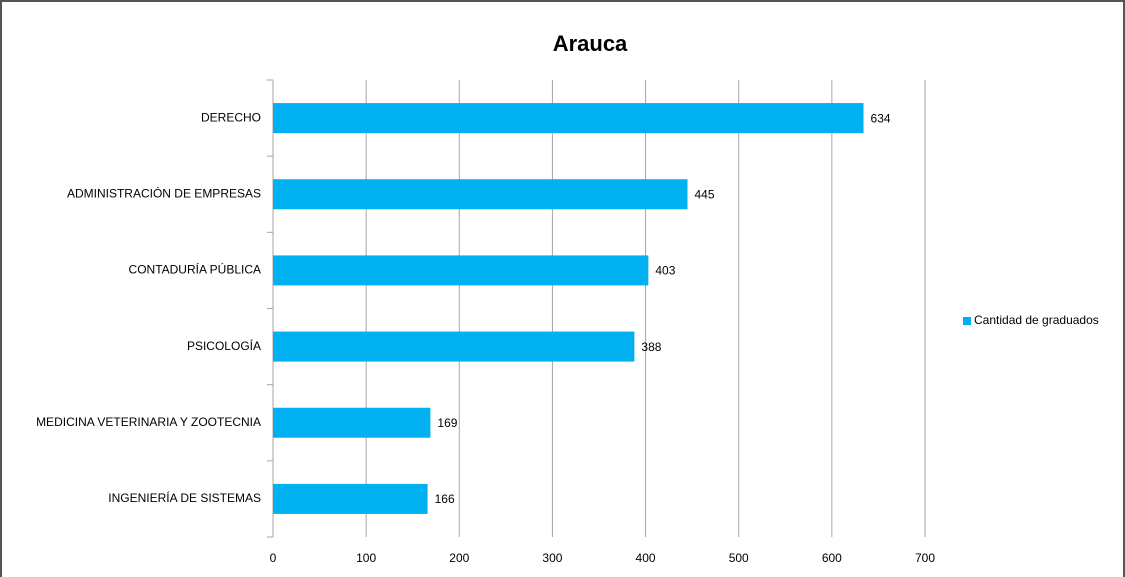  What do you see at coordinates (184, 497) in the screenshot?
I see `y-tick-label: INGENIERÍA DE SISTEMAS` at bounding box center [184, 497].